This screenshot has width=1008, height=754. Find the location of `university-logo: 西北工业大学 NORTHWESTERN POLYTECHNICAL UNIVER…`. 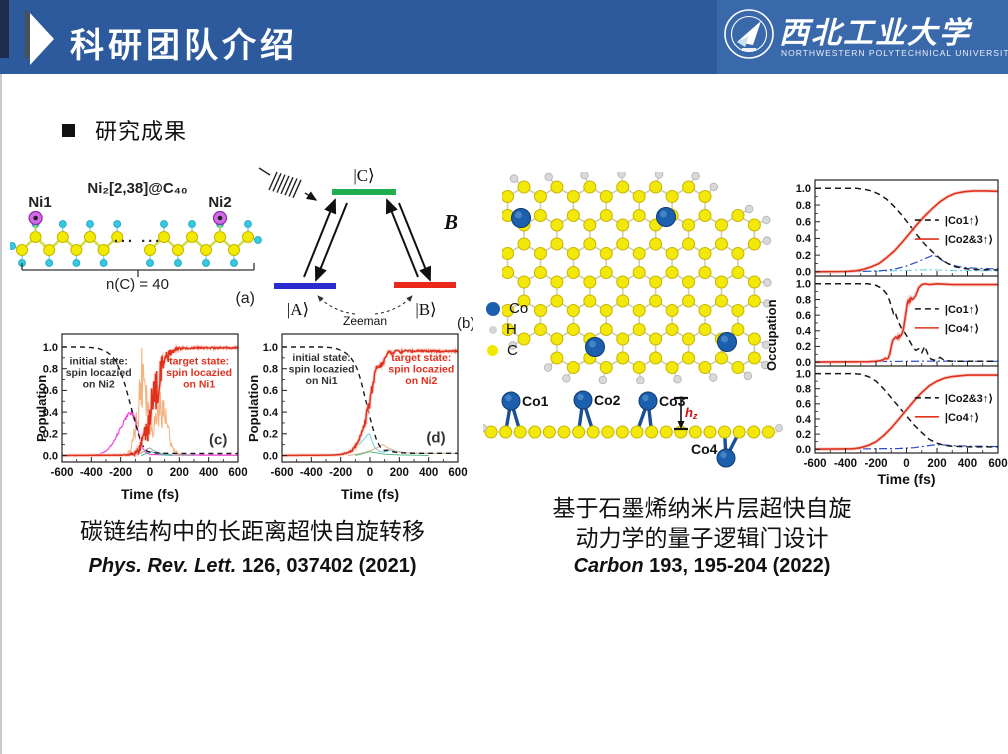

university-logo: 西北工业大学 NORTHWESTERN POLYTECHNICAL UNIVER… is located at coordinates (862, 37).